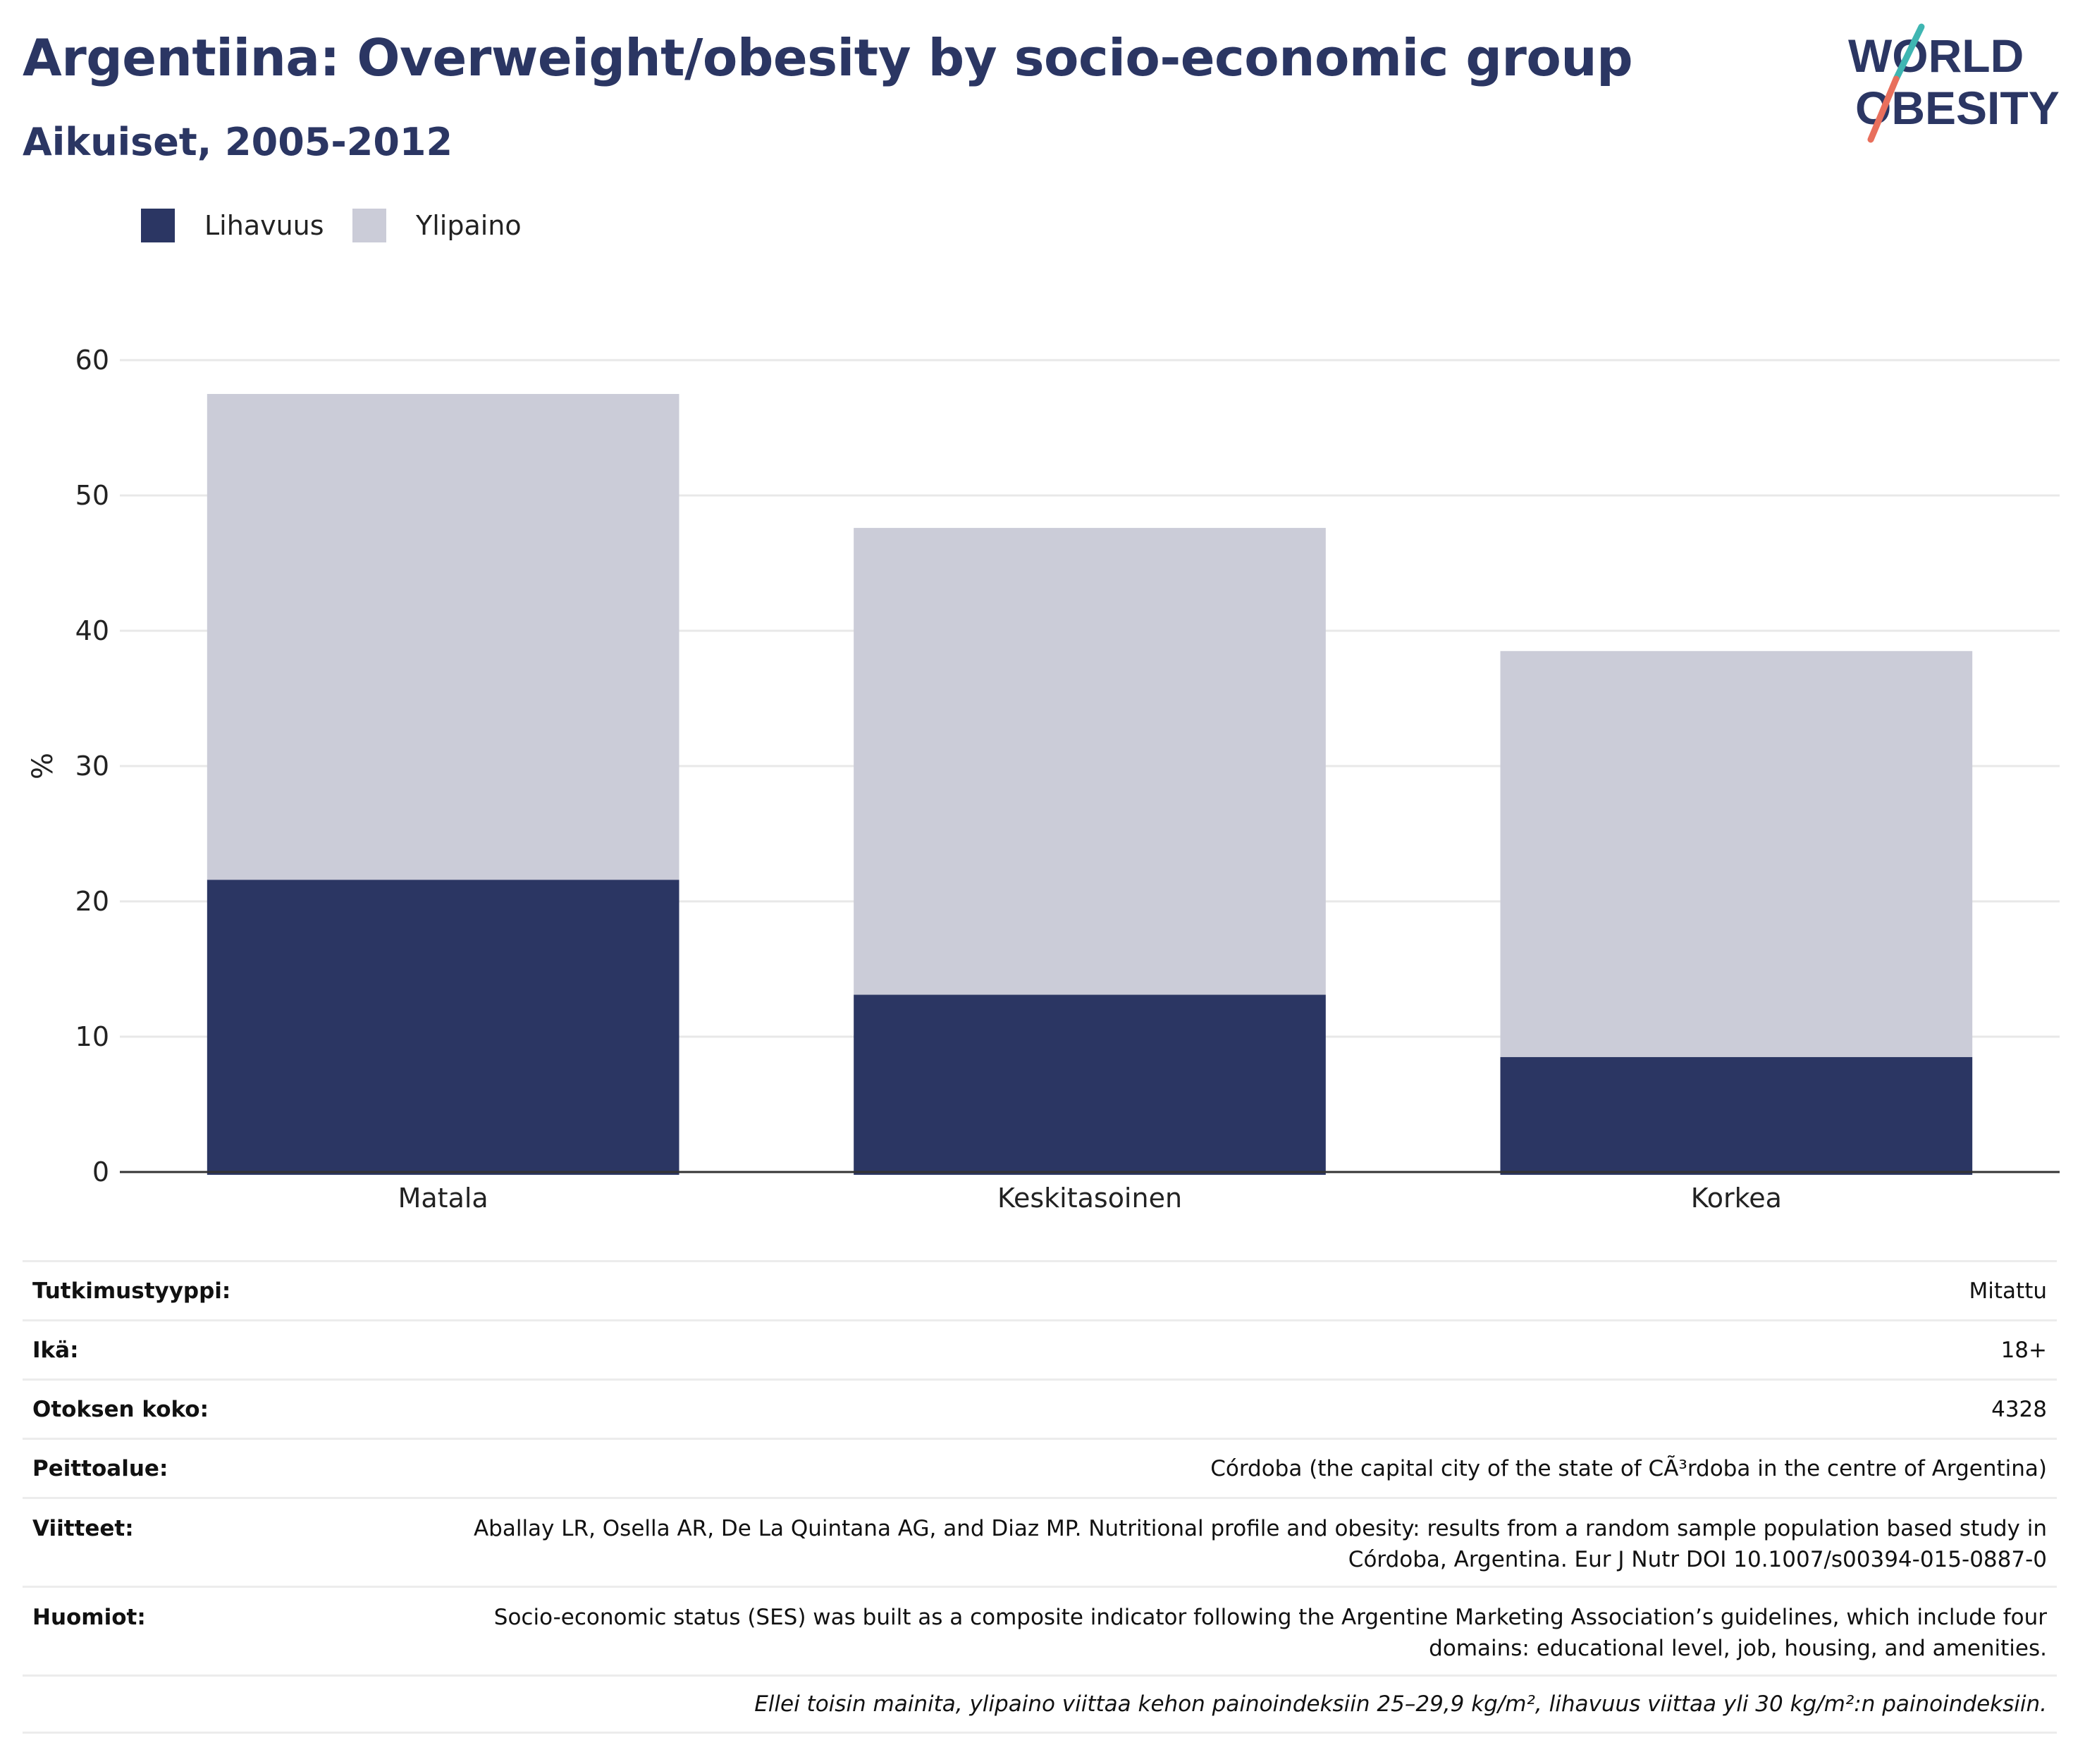  What do you see at coordinates (443, 1198) in the screenshot?
I see `x-tick-label: Matala` at bounding box center [443, 1198].